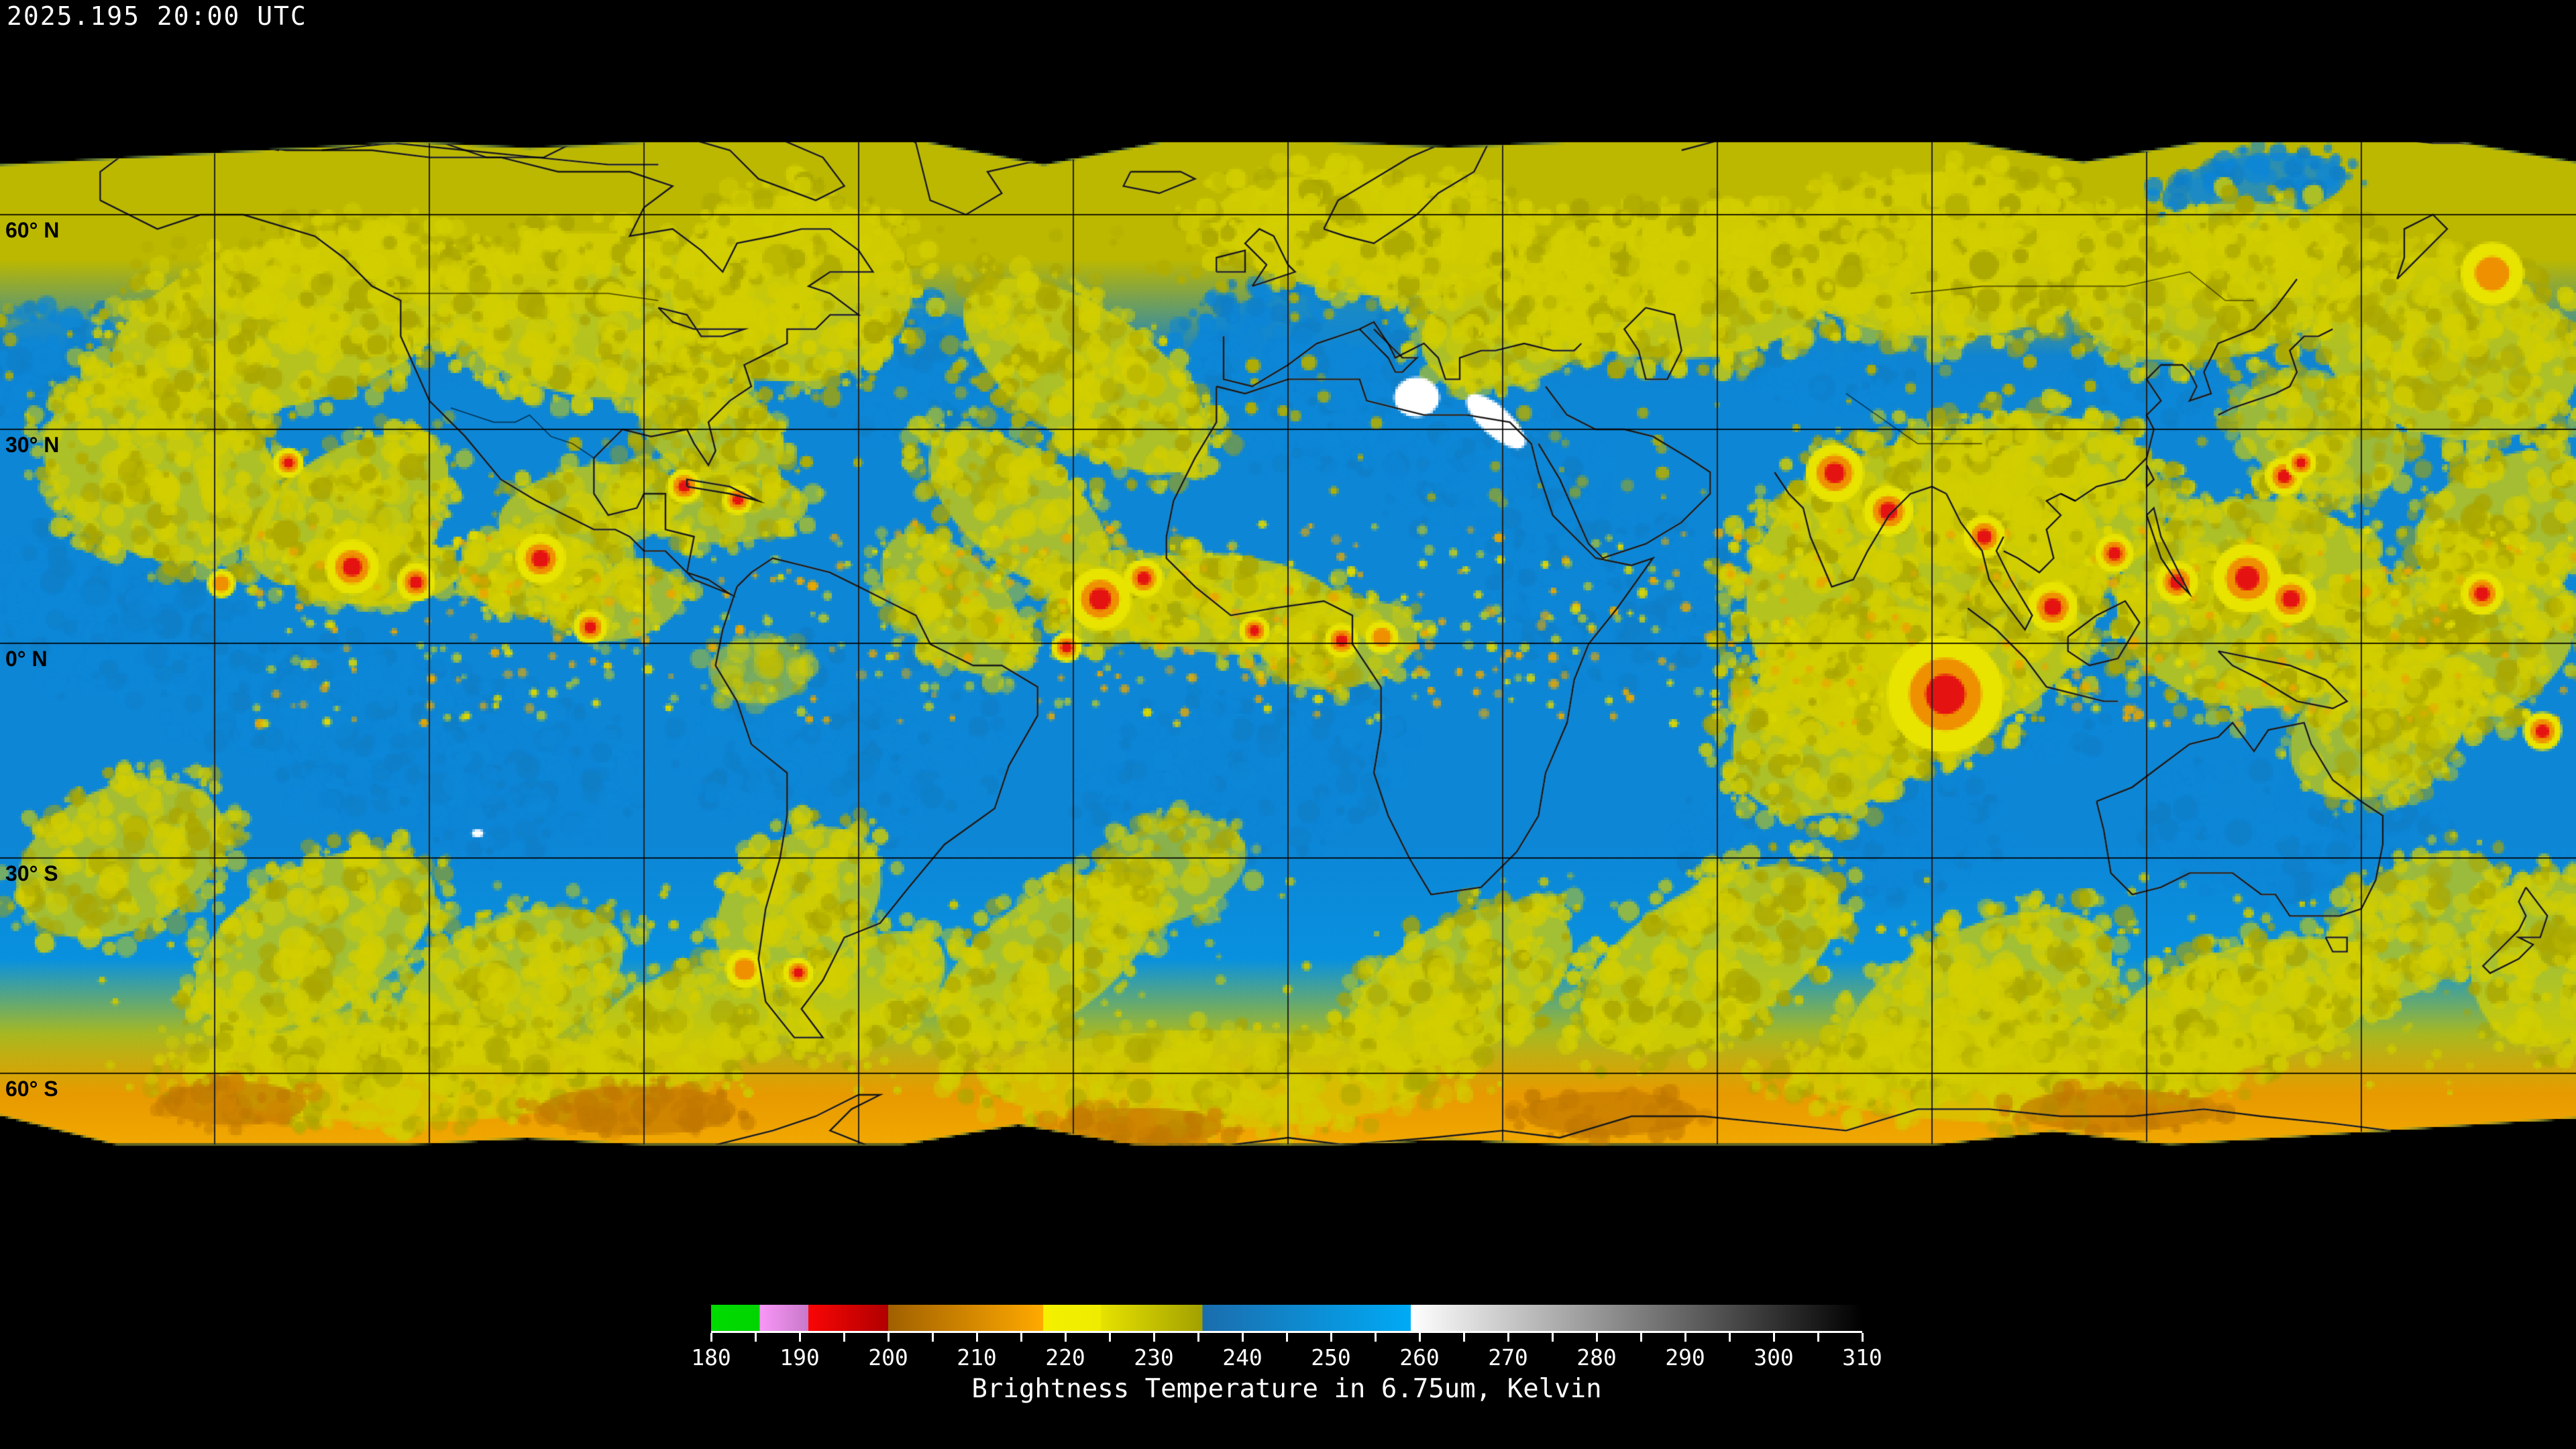 This screenshot has width=2576, height=1449. What do you see at coordinates (32, 445) in the screenshot?
I see `lat-label: 30° N` at bounding box center [32, 445].